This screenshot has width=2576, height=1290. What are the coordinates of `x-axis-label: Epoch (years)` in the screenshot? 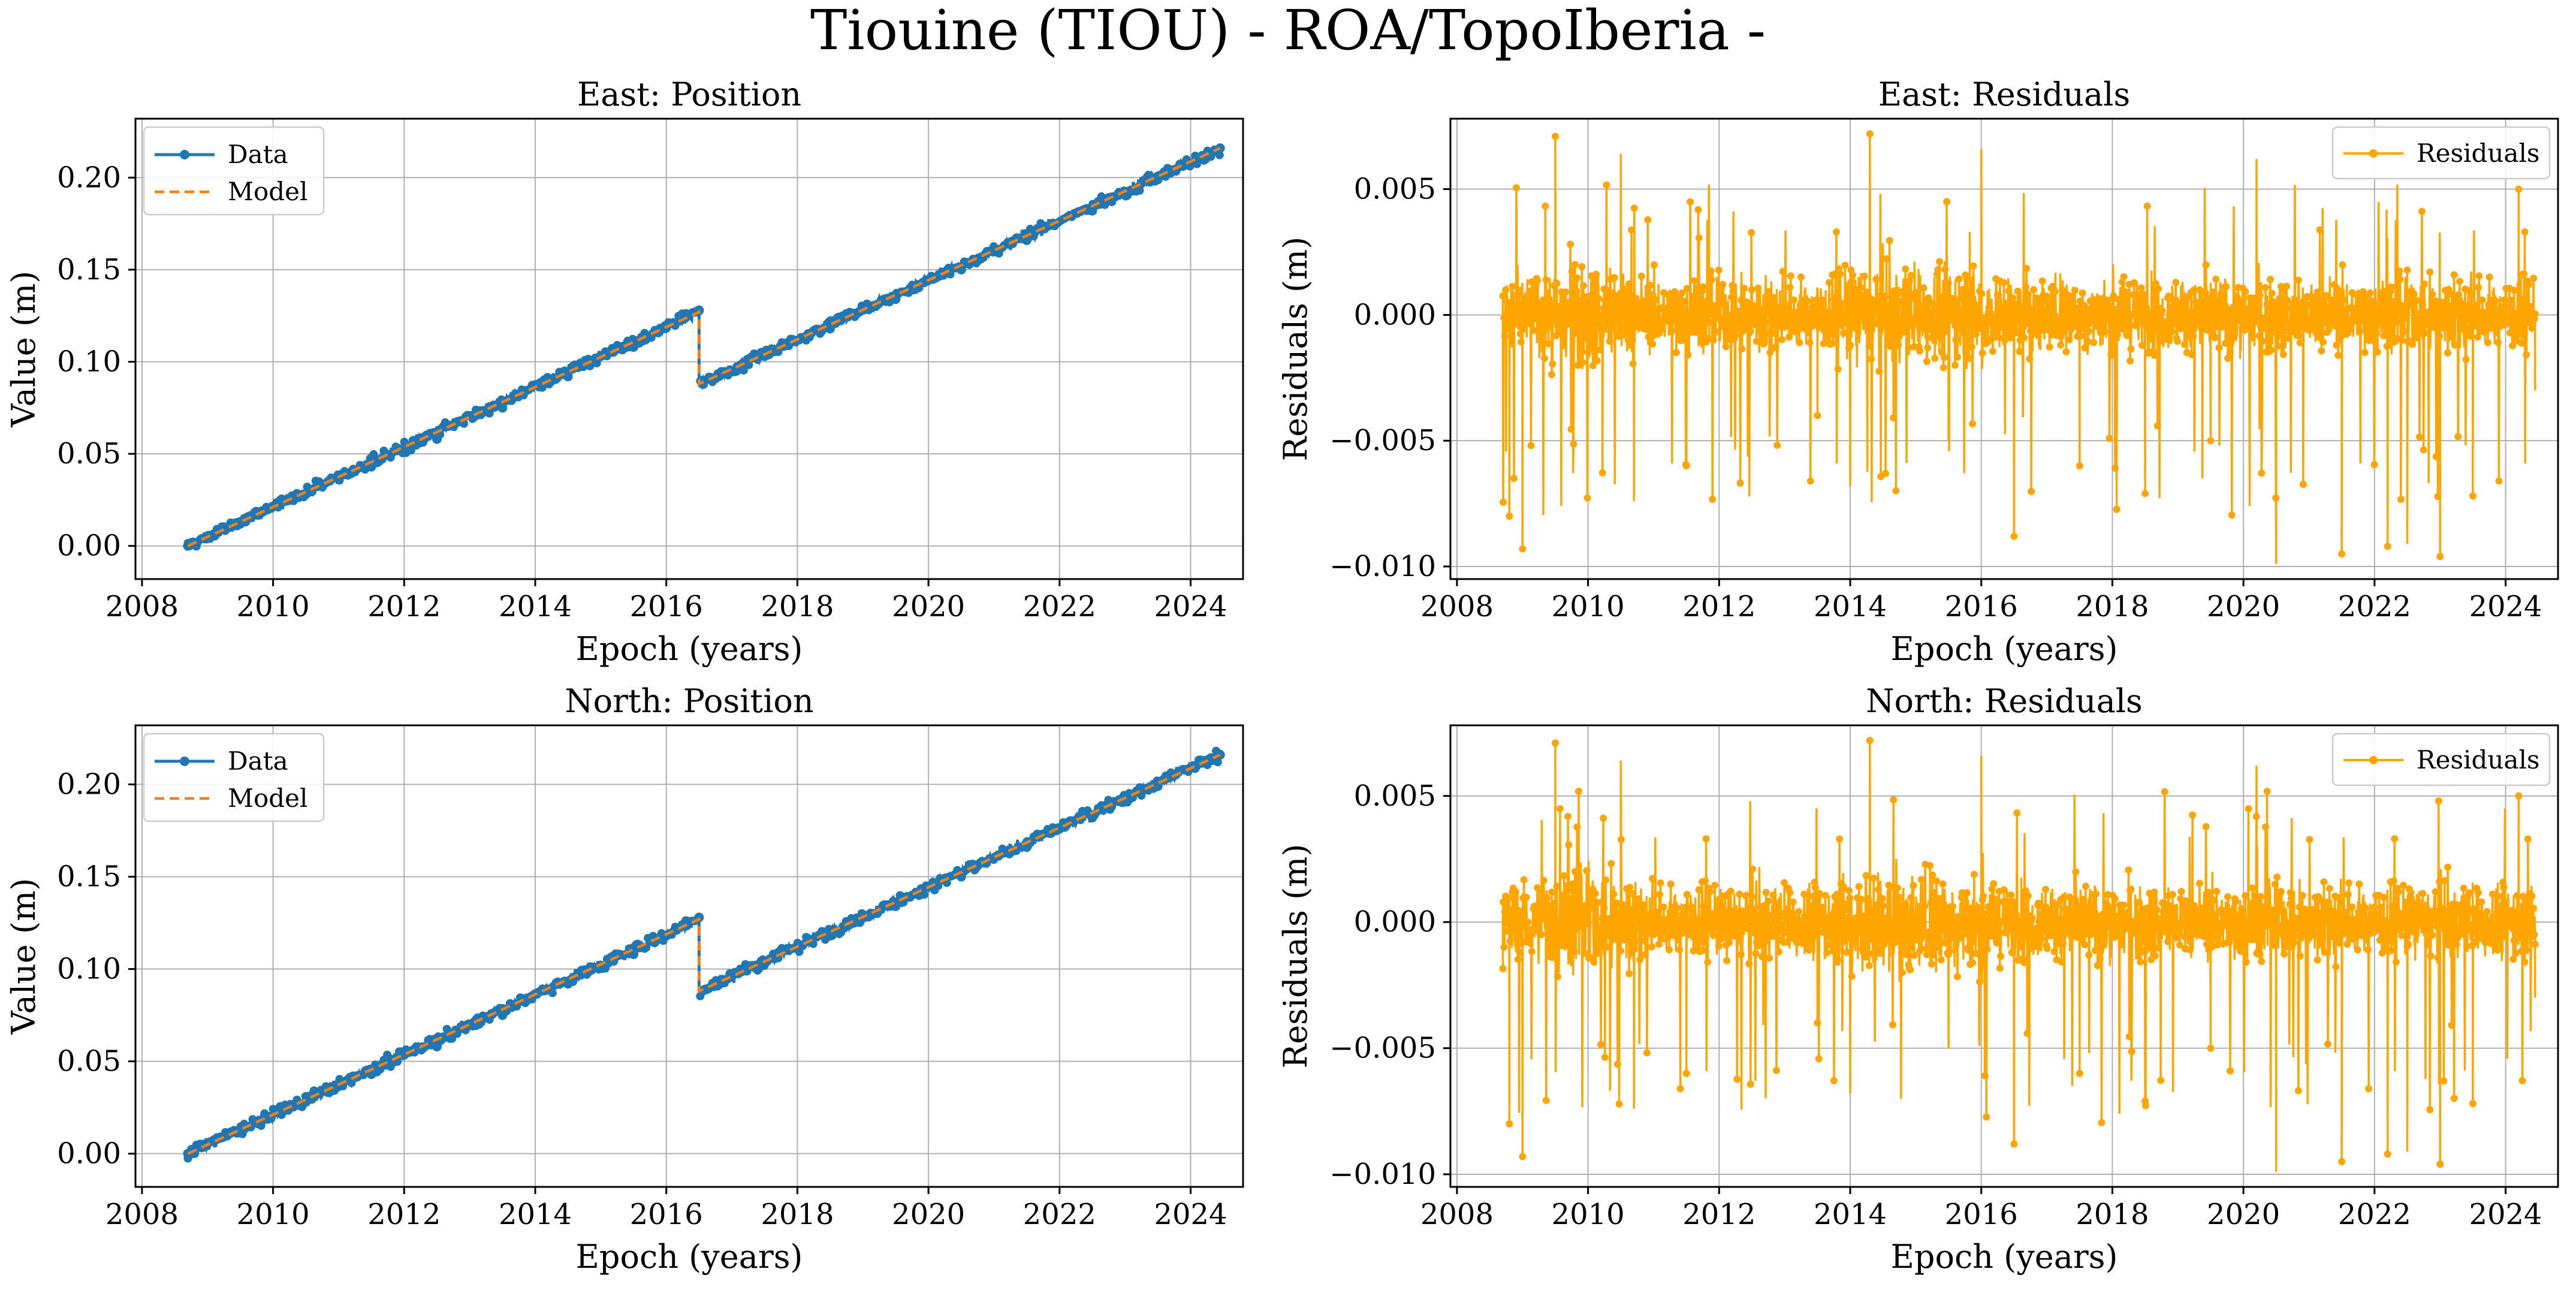 It's located at (2004, 1257).